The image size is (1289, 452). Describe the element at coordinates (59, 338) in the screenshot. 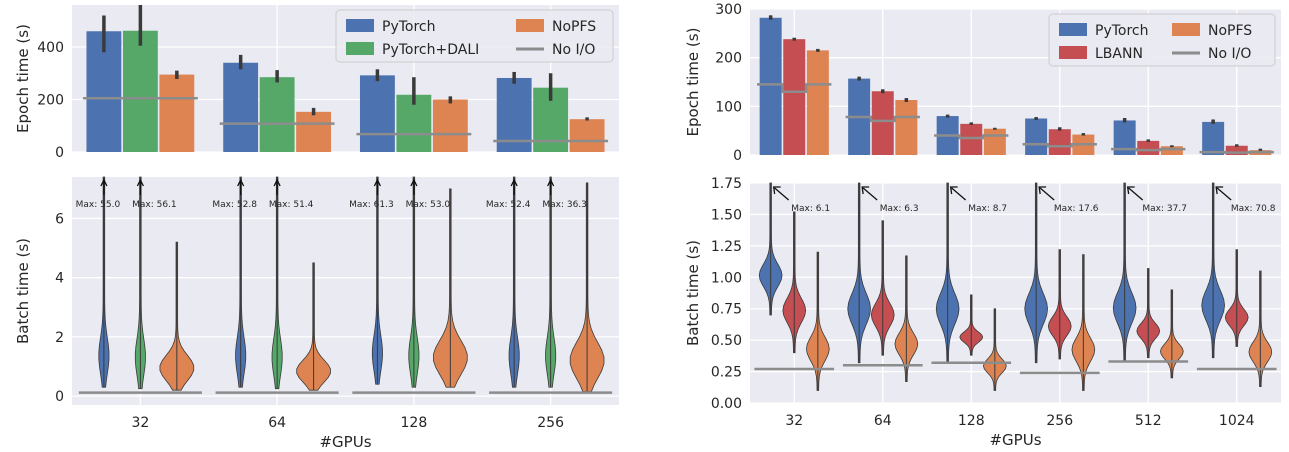

I see `y-tick-label: 2` at that location.